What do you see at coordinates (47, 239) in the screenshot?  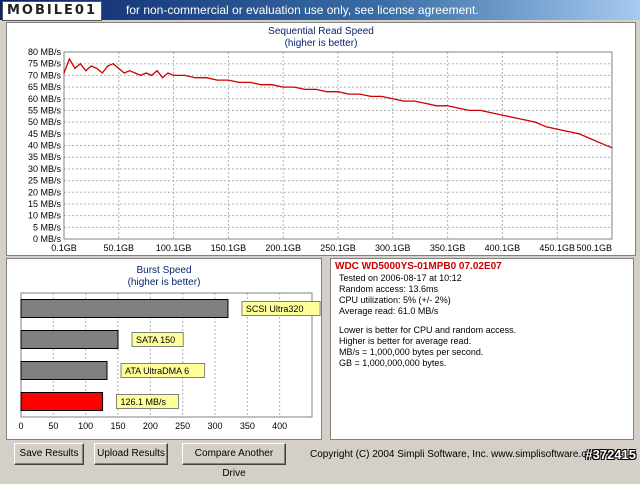 I see `y-tick-label: 0 MB/s` at bounding box center [47, 239].